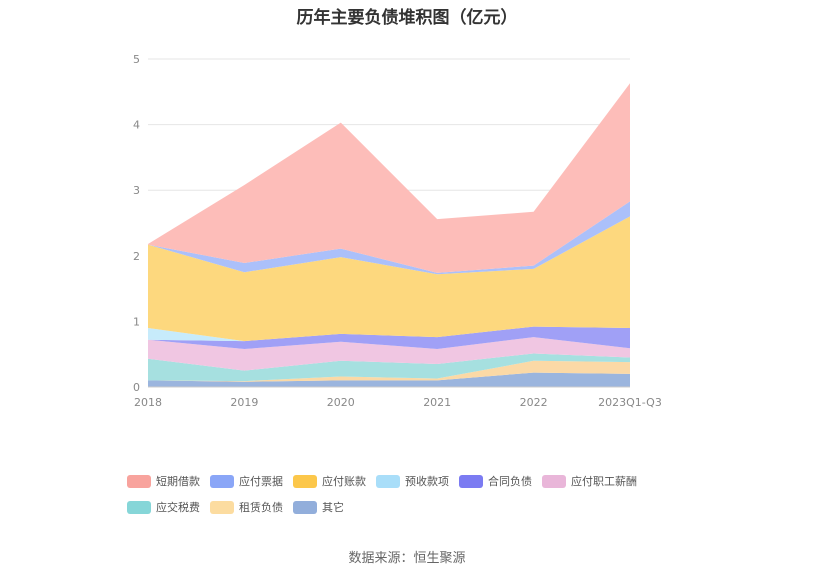 The height and width of the screenshot is (575, 814). I want to click on legend-item: 租赁负债, so click(246, 507).